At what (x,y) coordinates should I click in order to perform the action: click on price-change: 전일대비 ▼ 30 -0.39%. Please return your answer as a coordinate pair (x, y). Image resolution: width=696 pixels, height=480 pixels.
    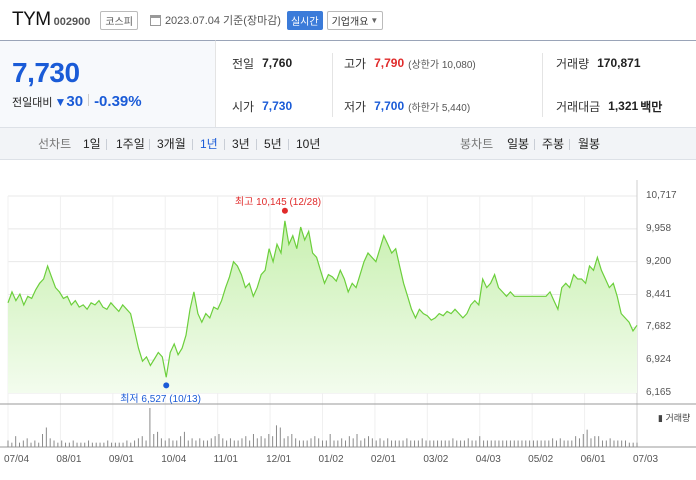
    Looking at the image, I should click on (113, 101).